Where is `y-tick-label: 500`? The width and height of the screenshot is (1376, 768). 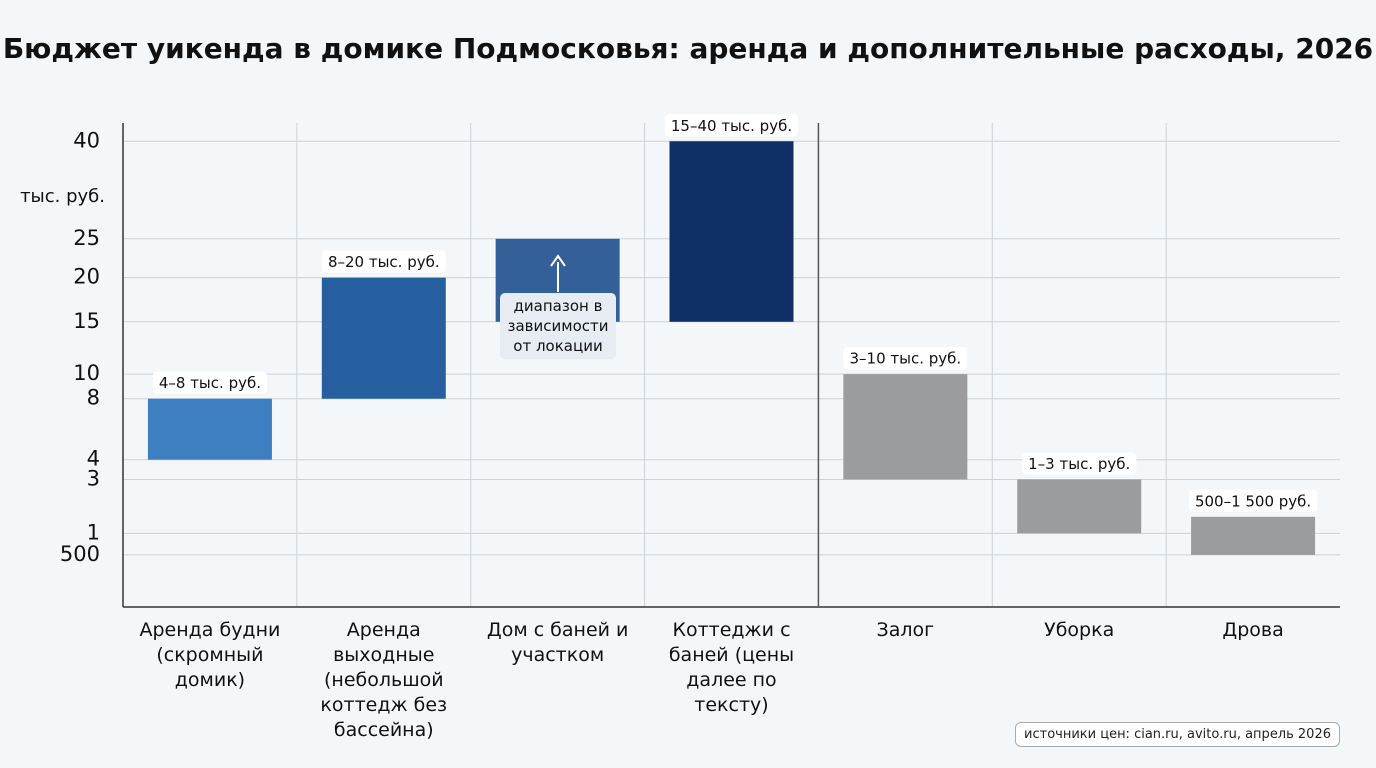
y-tick-label: 500 is located at coordinates (80, 554).